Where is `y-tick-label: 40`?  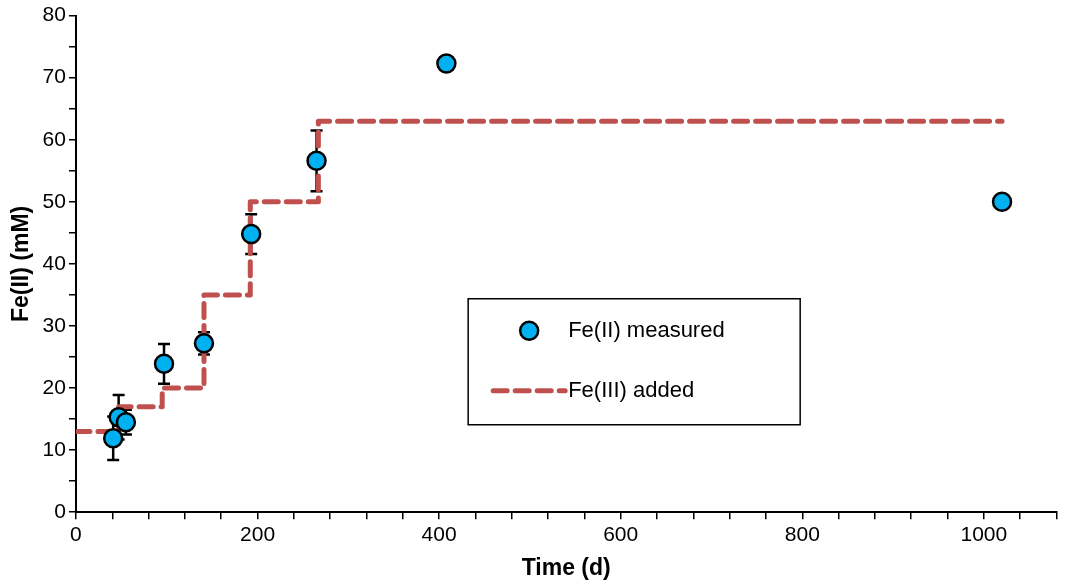
y-tick-label: 40 is located at coordinates (54, 262).